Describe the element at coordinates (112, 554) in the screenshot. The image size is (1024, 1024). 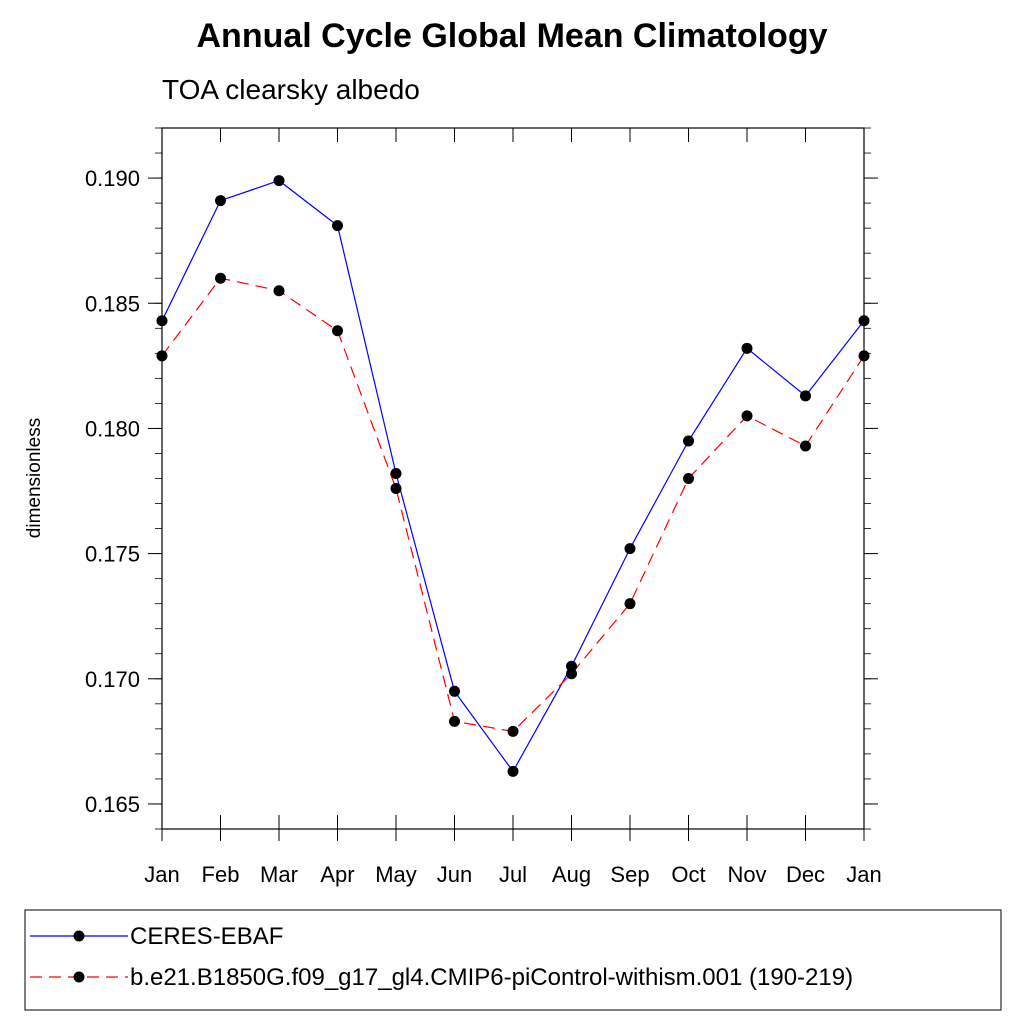
I see `y-tick-label: 0.175` at that location.